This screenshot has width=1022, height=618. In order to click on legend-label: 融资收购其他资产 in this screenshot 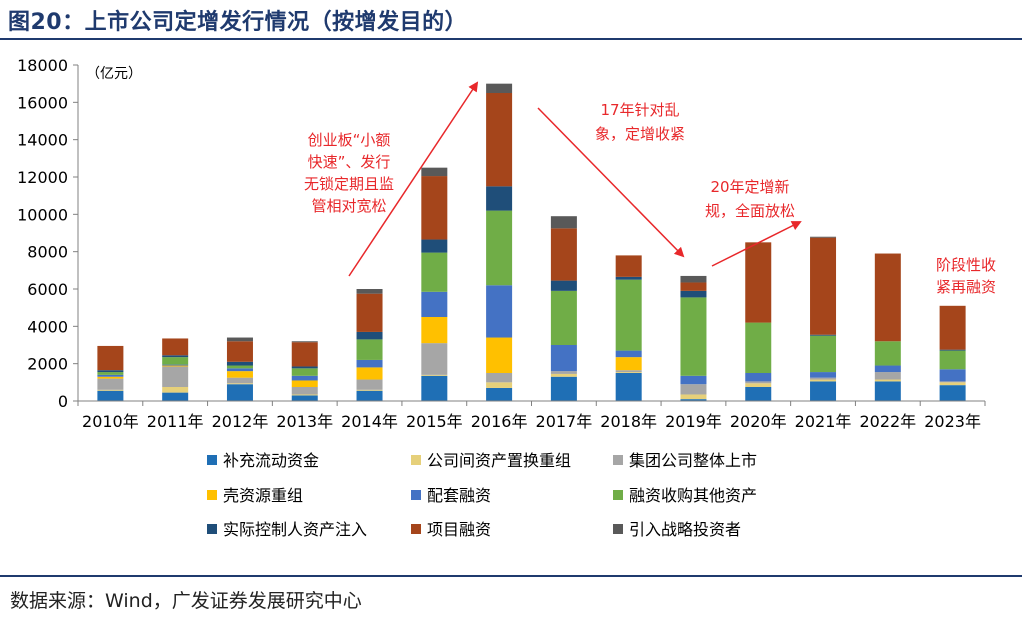, I will do `click(693, 495)`.